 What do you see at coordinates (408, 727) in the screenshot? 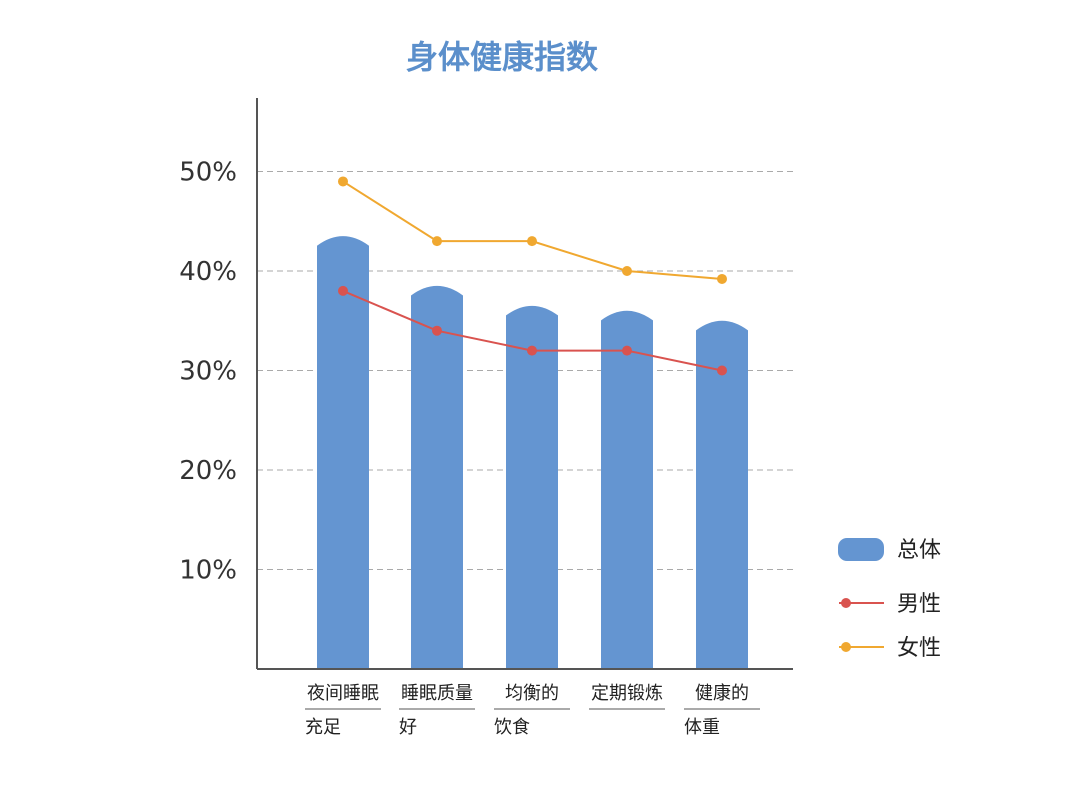
I see `category-label-line2: 好` at bounding box center [408, 727].